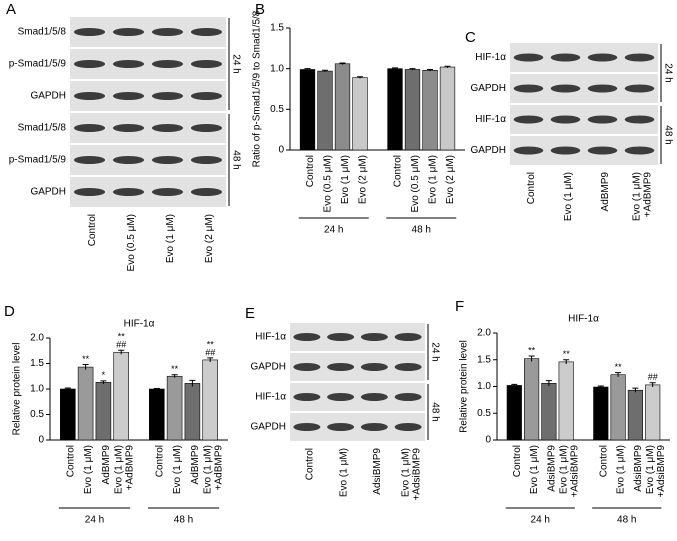 The height and width of the screenshot is (541, 677). Describe the element at coordinates (333, 230) in the screenshot. I see `group-label: 24 h` at that location.